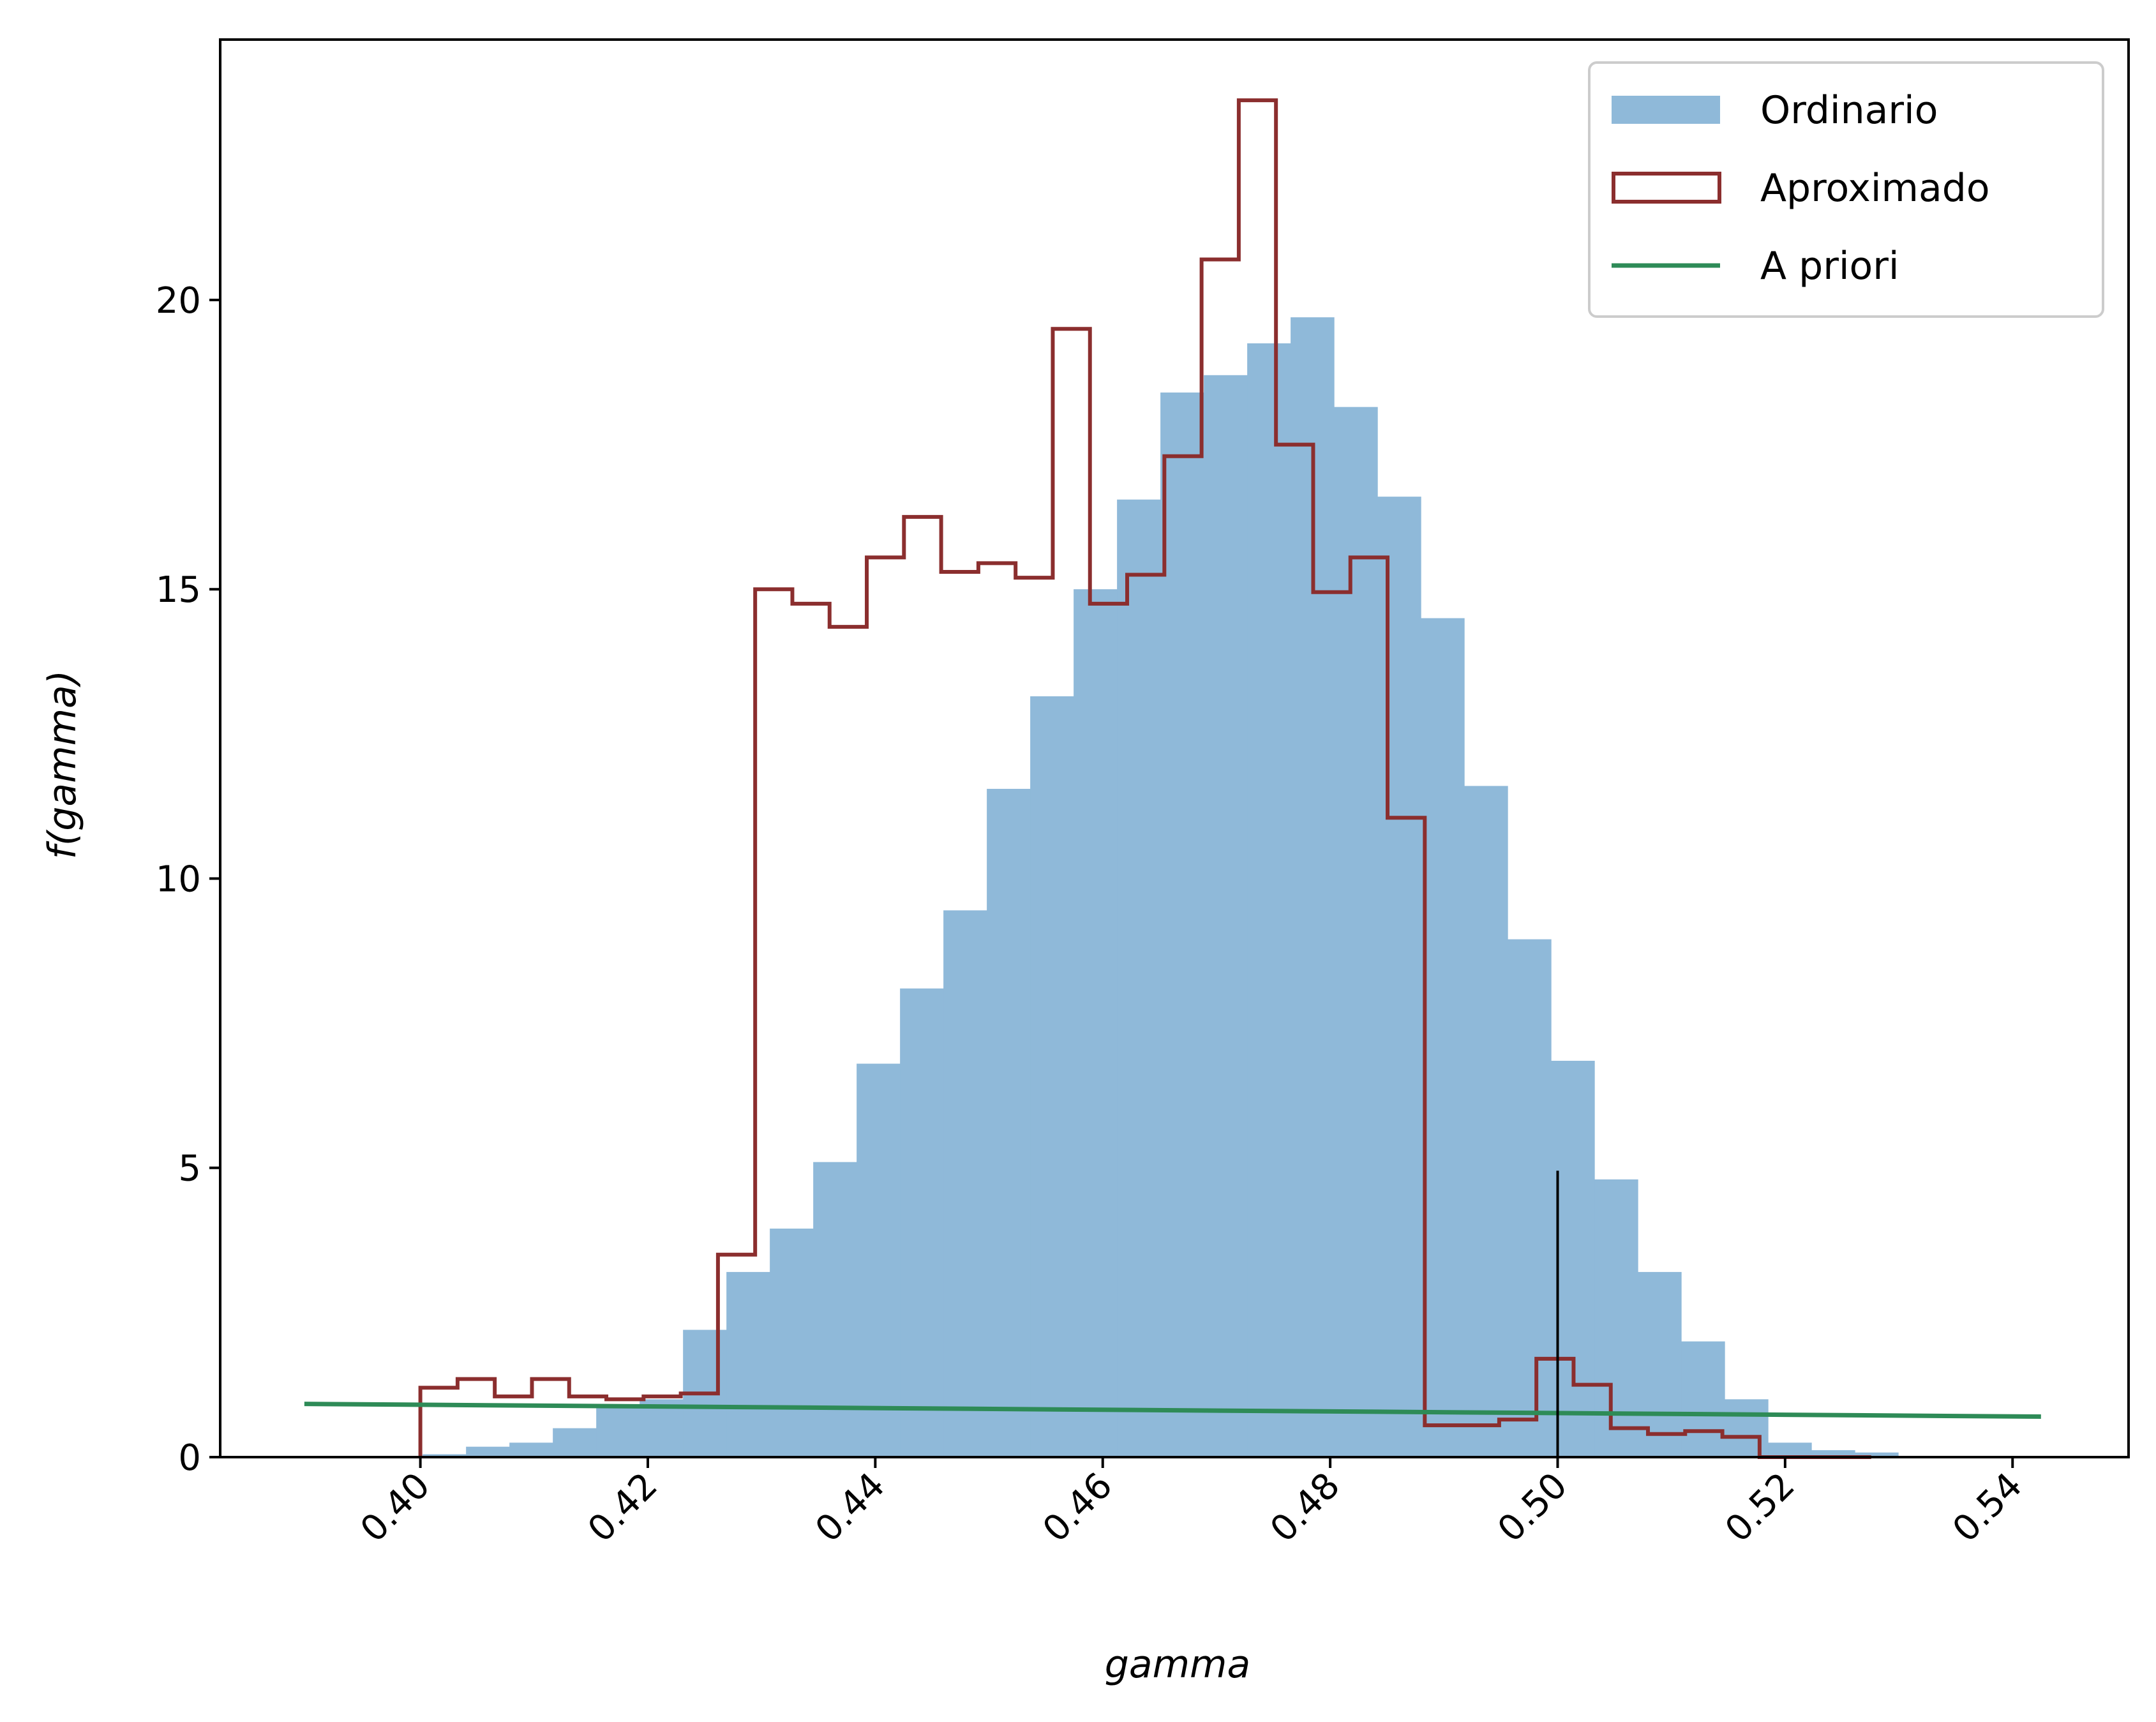 This screenshot has height=1722, width=2156. I want to click on x-axis-label: gamma, so click(1178, 1664).